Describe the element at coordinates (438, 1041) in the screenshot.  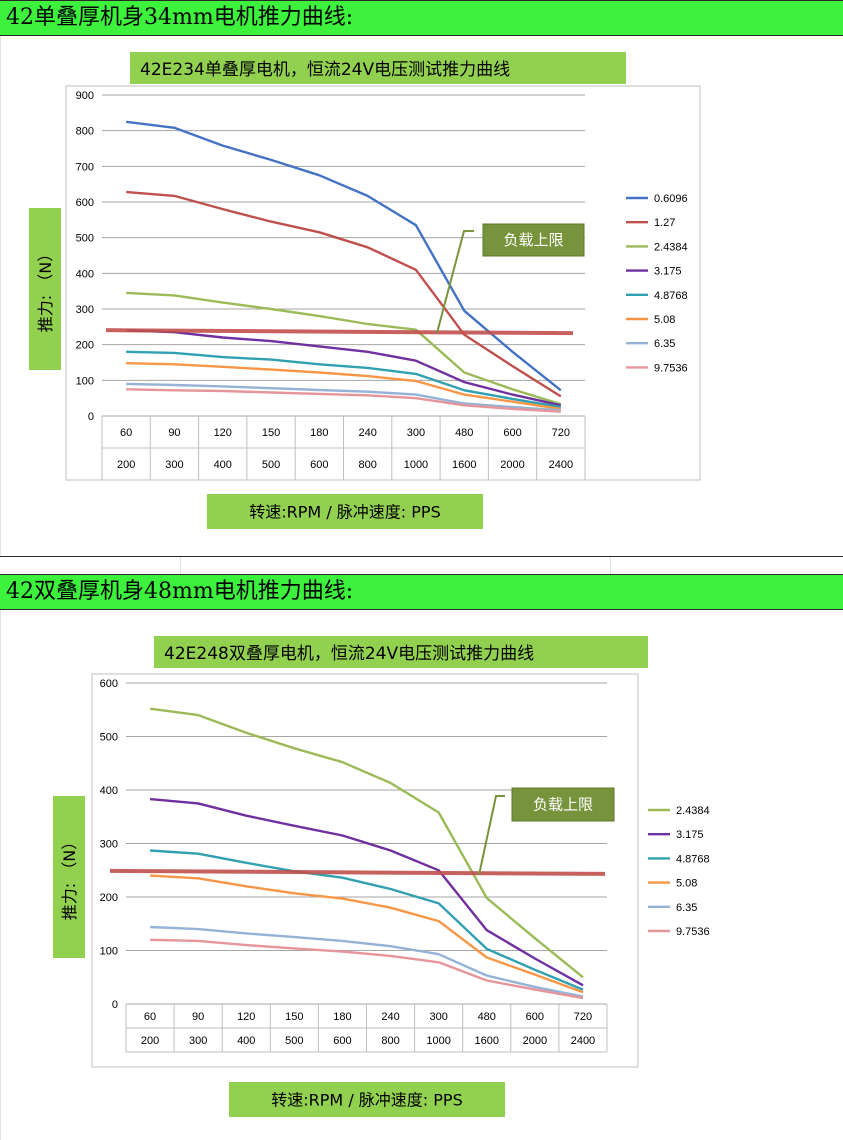
I see `x-tick-label-pps: 1000` at that location.